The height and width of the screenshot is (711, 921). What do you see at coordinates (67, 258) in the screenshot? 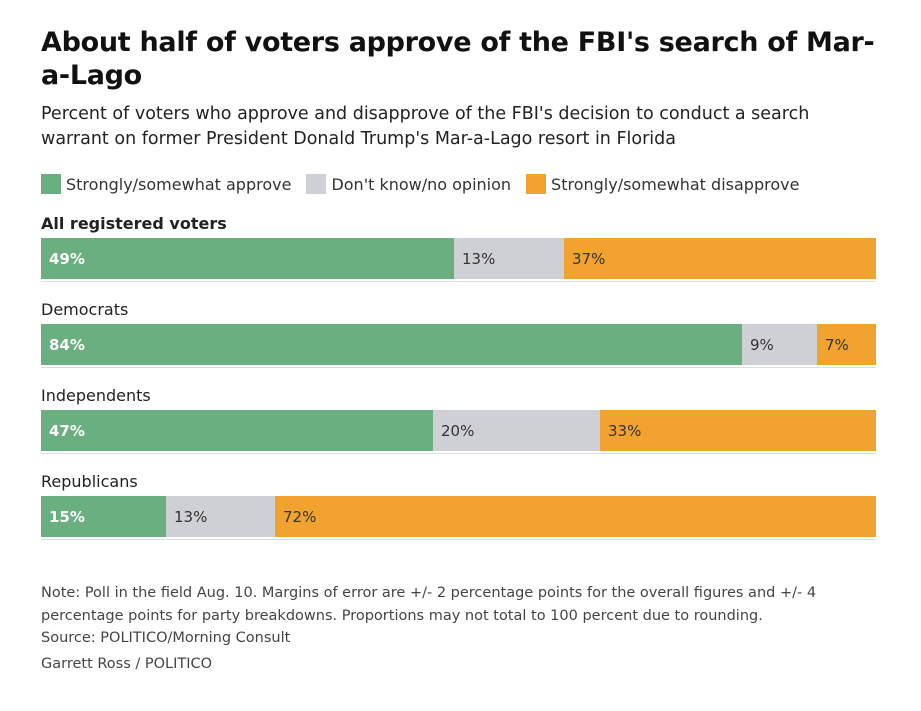
I see `data-label: 49%` at bounding box center [67, 258].